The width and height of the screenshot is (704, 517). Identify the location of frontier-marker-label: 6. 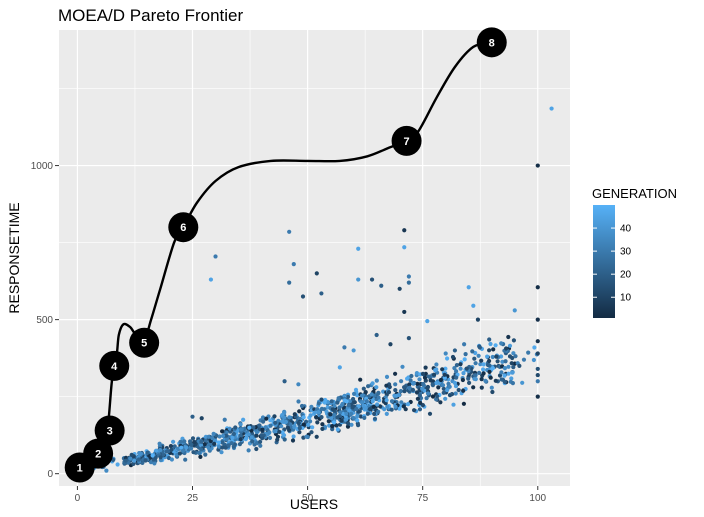
(183, 228).